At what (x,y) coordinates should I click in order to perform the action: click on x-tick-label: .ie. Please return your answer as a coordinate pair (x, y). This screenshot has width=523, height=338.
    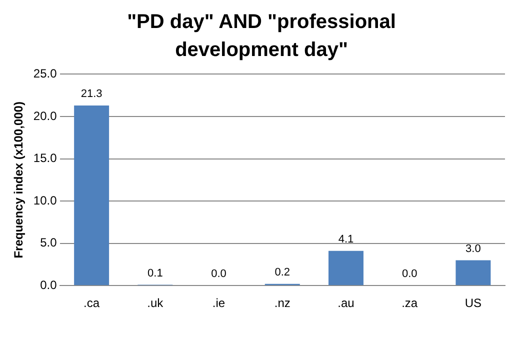
    Looking at the image, I should click on (219, 303).